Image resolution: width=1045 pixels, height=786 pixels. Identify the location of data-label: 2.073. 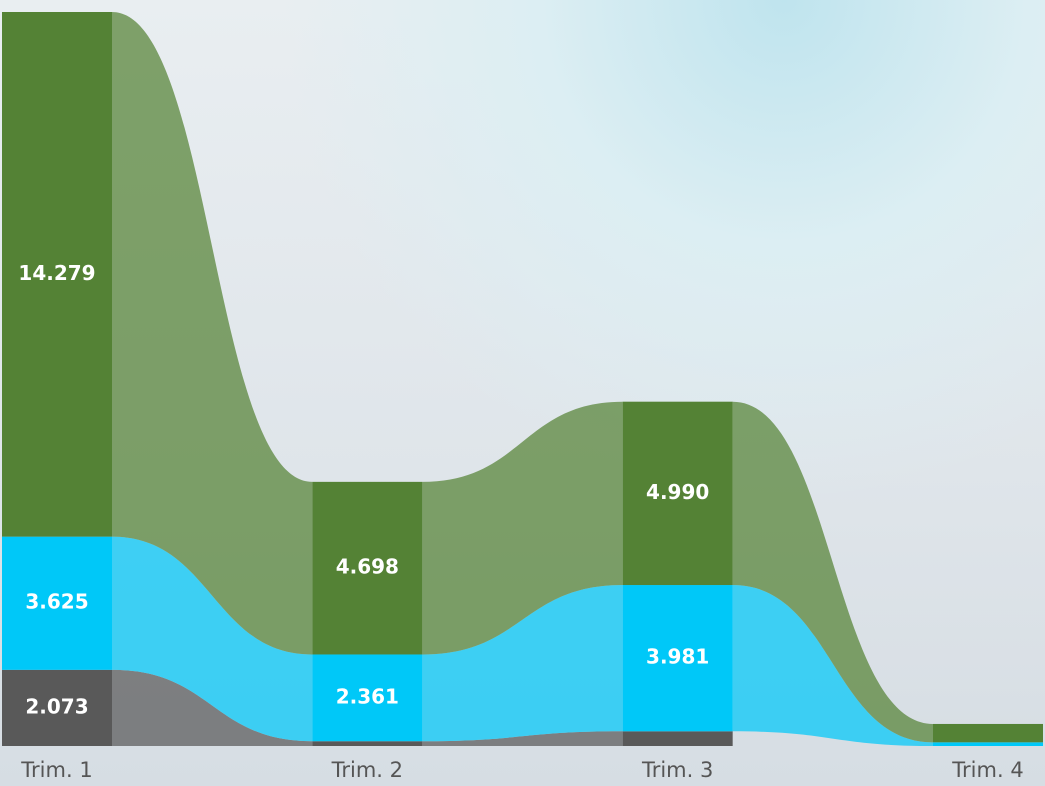
(56, 706).